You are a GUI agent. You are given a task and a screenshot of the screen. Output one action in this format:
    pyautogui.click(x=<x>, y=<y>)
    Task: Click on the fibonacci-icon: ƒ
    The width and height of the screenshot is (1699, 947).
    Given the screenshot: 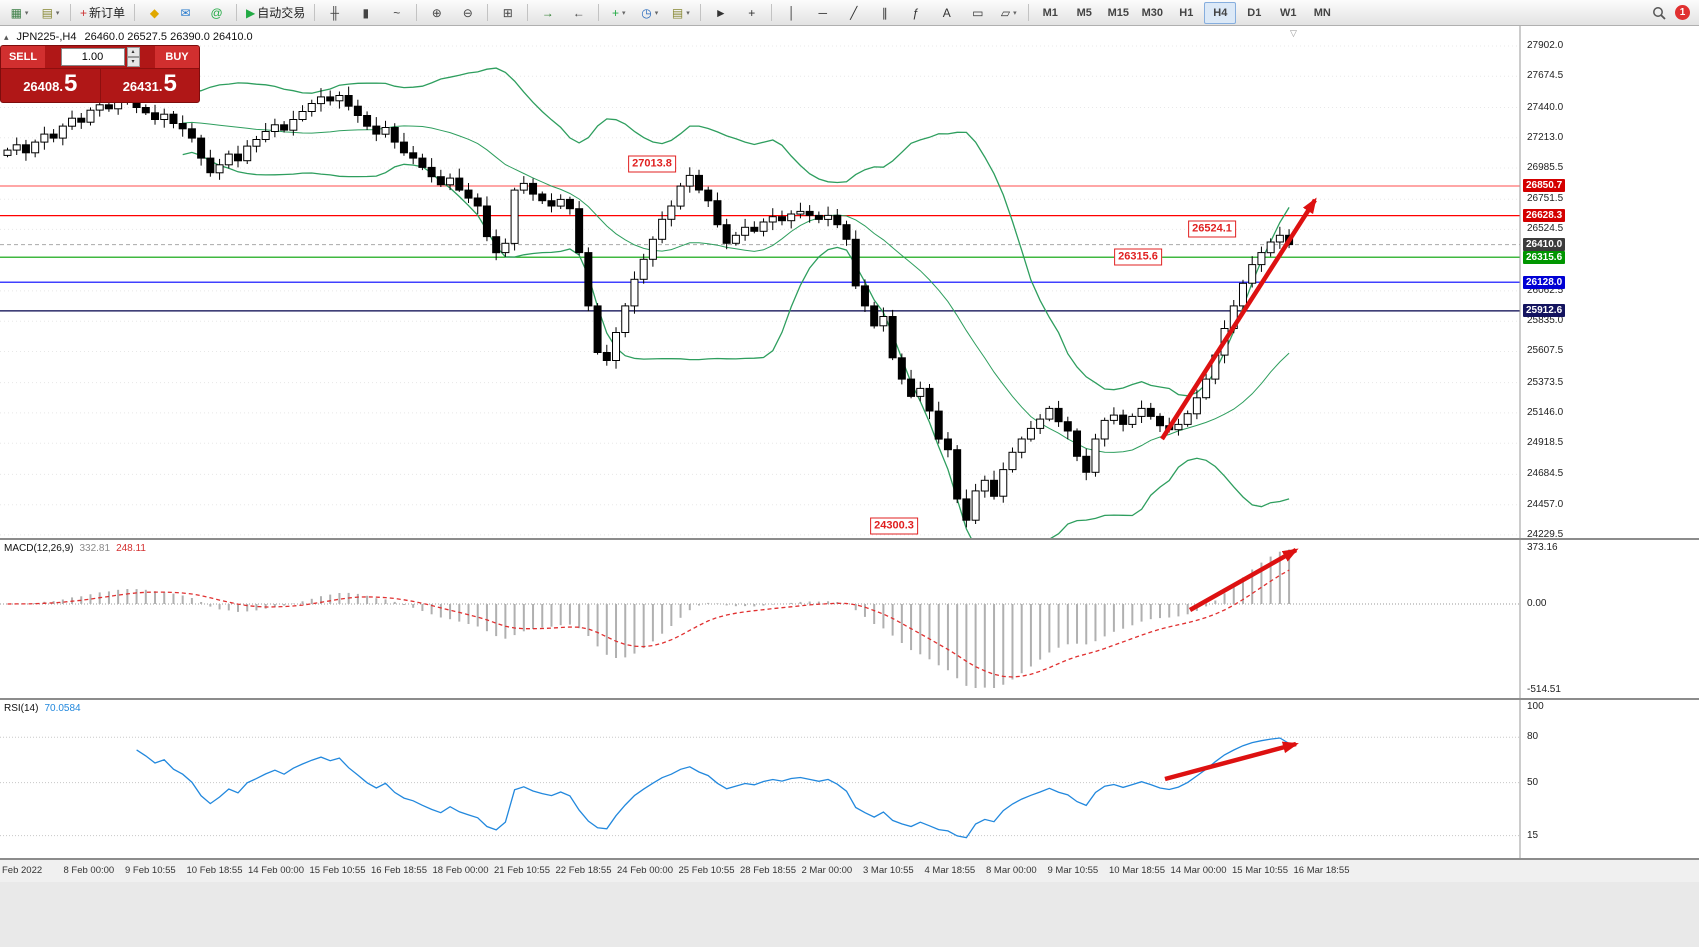 What is the action you would take?
    pyautogui.click(x=915, y=13)
    